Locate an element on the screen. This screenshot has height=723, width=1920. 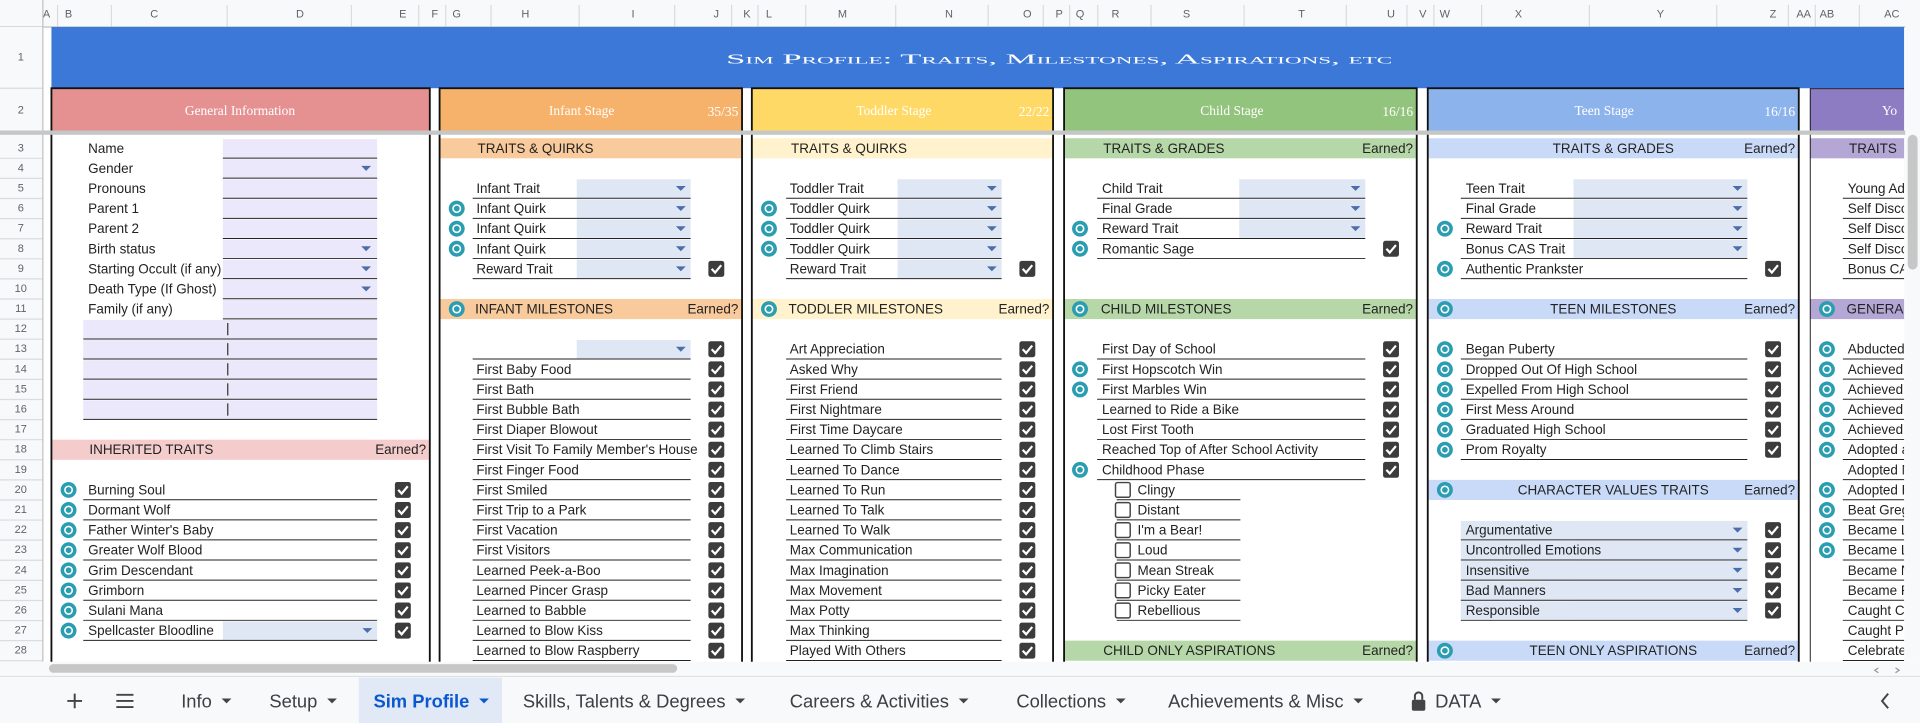
column-header: AB is located at coordinates (1827, 15).